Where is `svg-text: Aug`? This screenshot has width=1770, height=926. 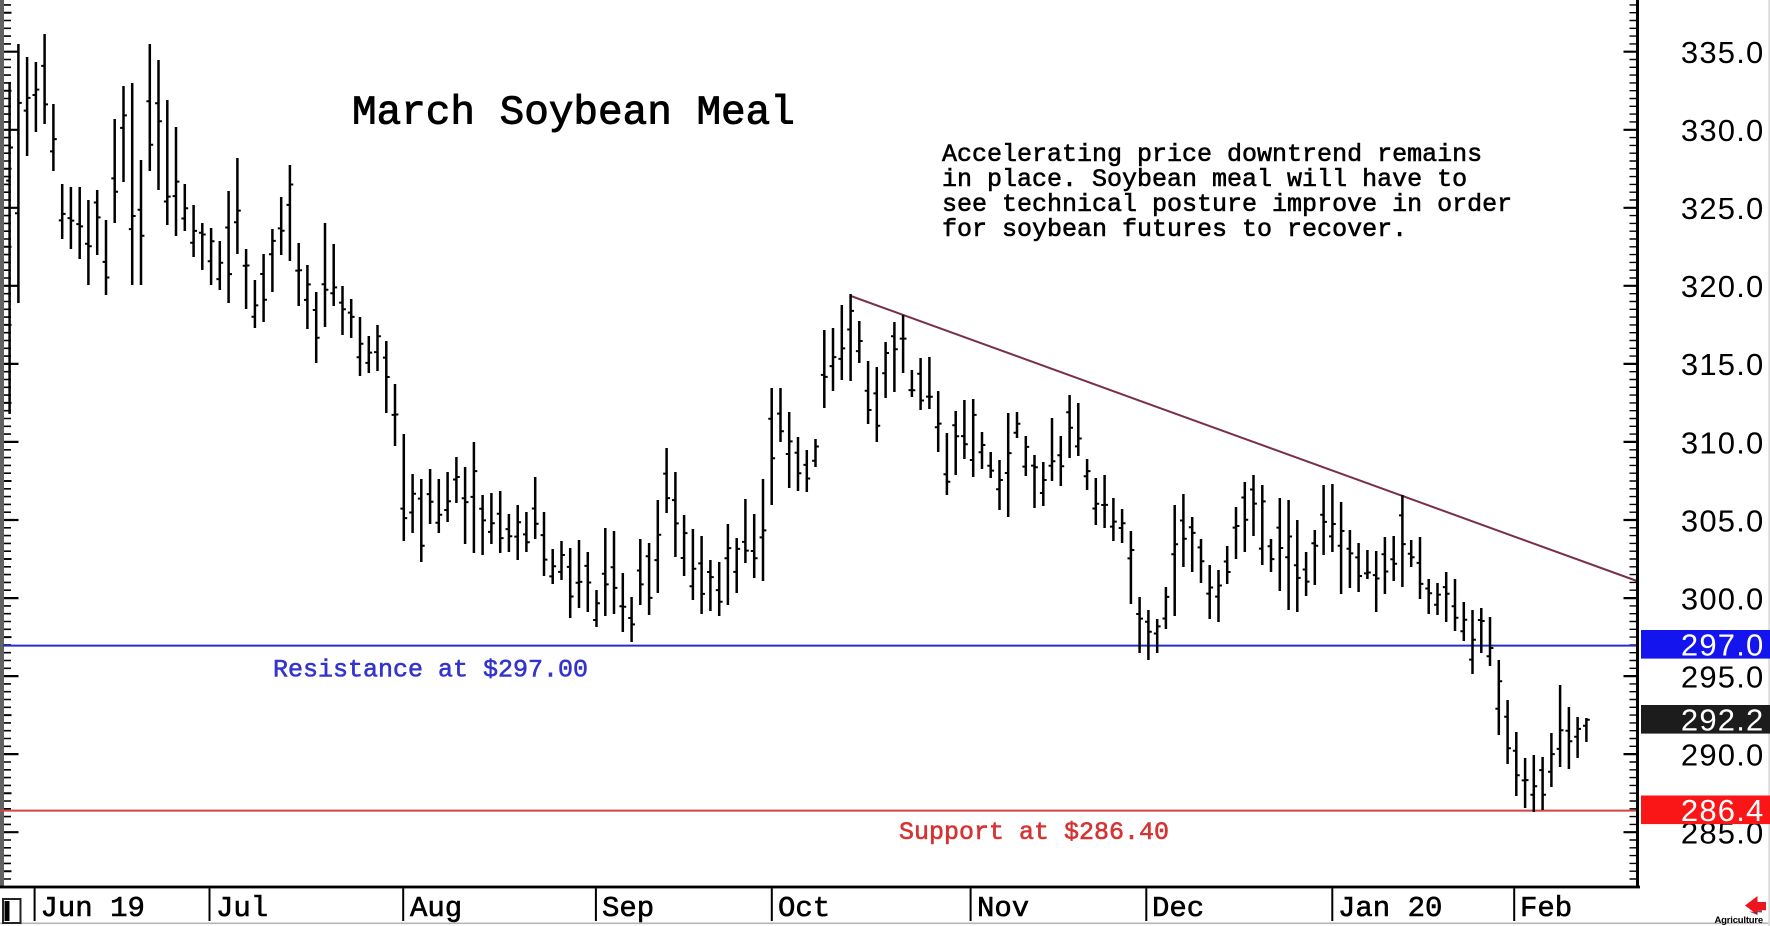 svg-text: Aug is located at coordinates (436, 908).